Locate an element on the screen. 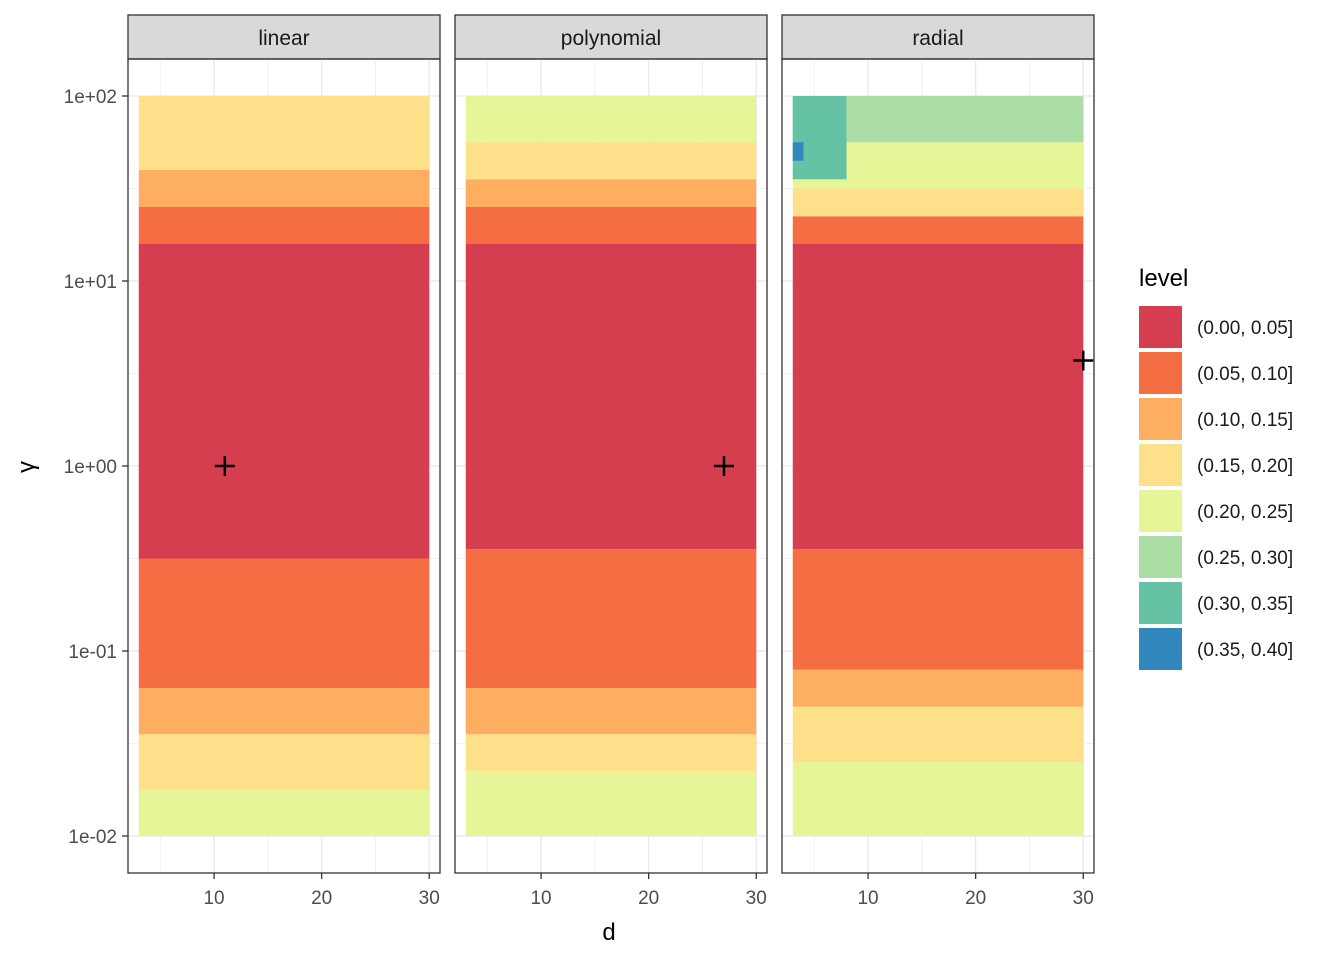 The height and width of the screenshot is (960, 1344). legend-title: level is located at coordinates (1163, 278).